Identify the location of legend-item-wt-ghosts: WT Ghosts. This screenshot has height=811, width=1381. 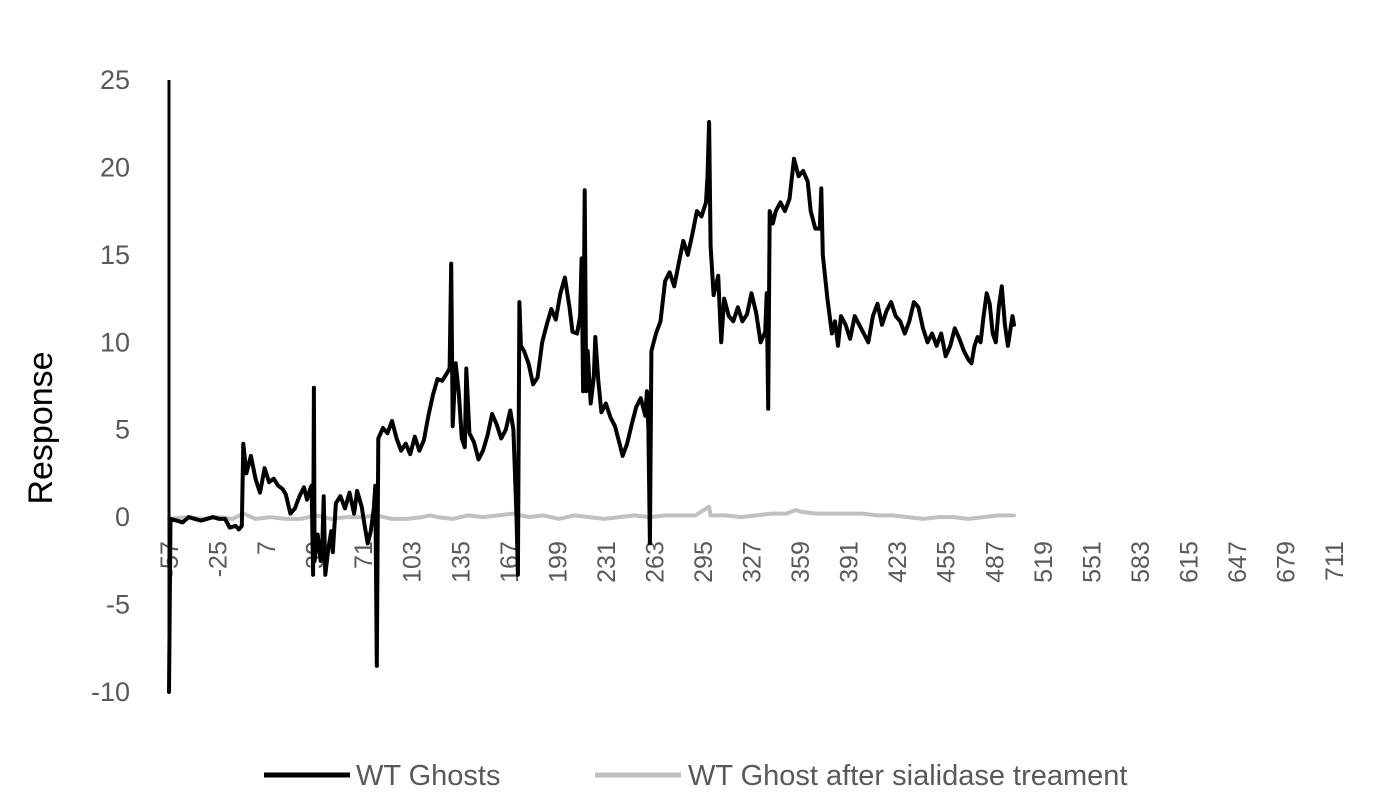
(382, 776).